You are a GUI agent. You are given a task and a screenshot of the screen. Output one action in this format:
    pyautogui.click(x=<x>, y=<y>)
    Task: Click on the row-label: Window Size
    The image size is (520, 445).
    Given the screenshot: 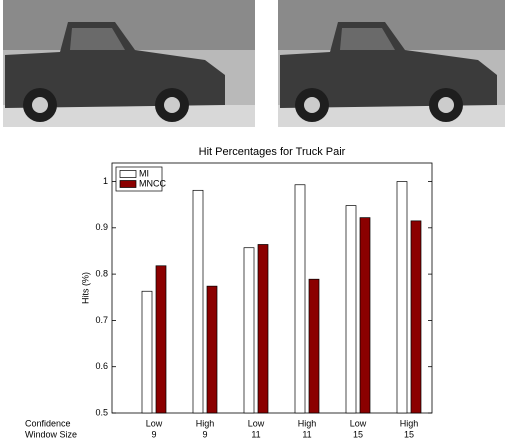 What is the action you would take?
    pyautogui.click(x=51, y=434)
    